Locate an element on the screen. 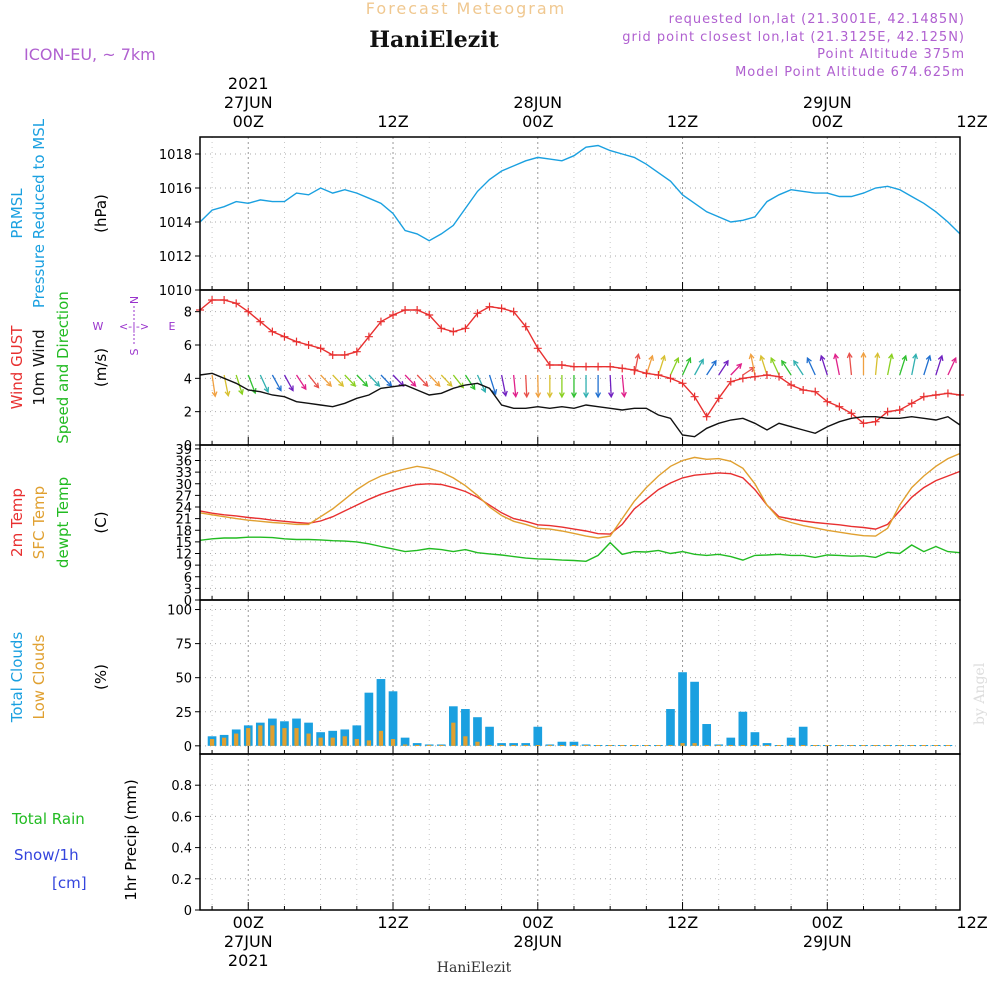  compass-arrow: <-|-> is located at coordinates (134, 326).